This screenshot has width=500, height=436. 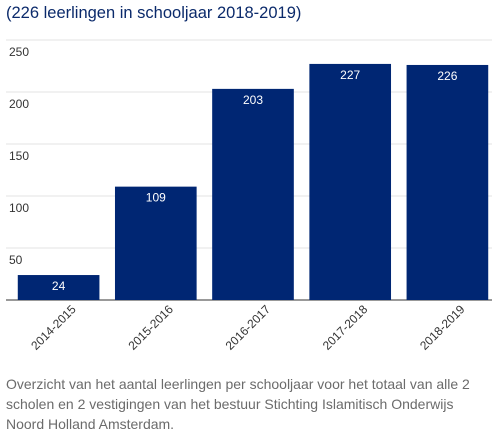 I want to click on data-label: 203, so click(x=253, y=100).